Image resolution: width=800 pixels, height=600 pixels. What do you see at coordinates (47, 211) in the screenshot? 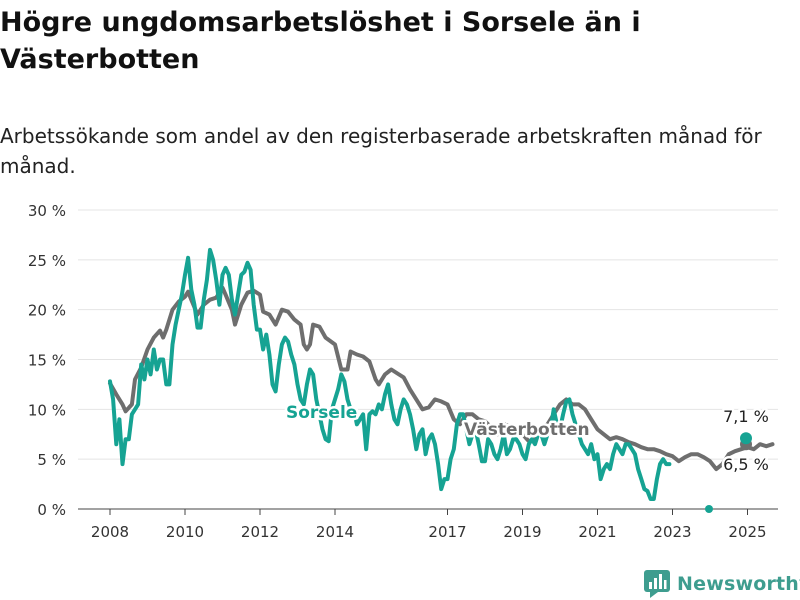
I see `y-tick-label: 30 %` at bounding box center [47, 211].